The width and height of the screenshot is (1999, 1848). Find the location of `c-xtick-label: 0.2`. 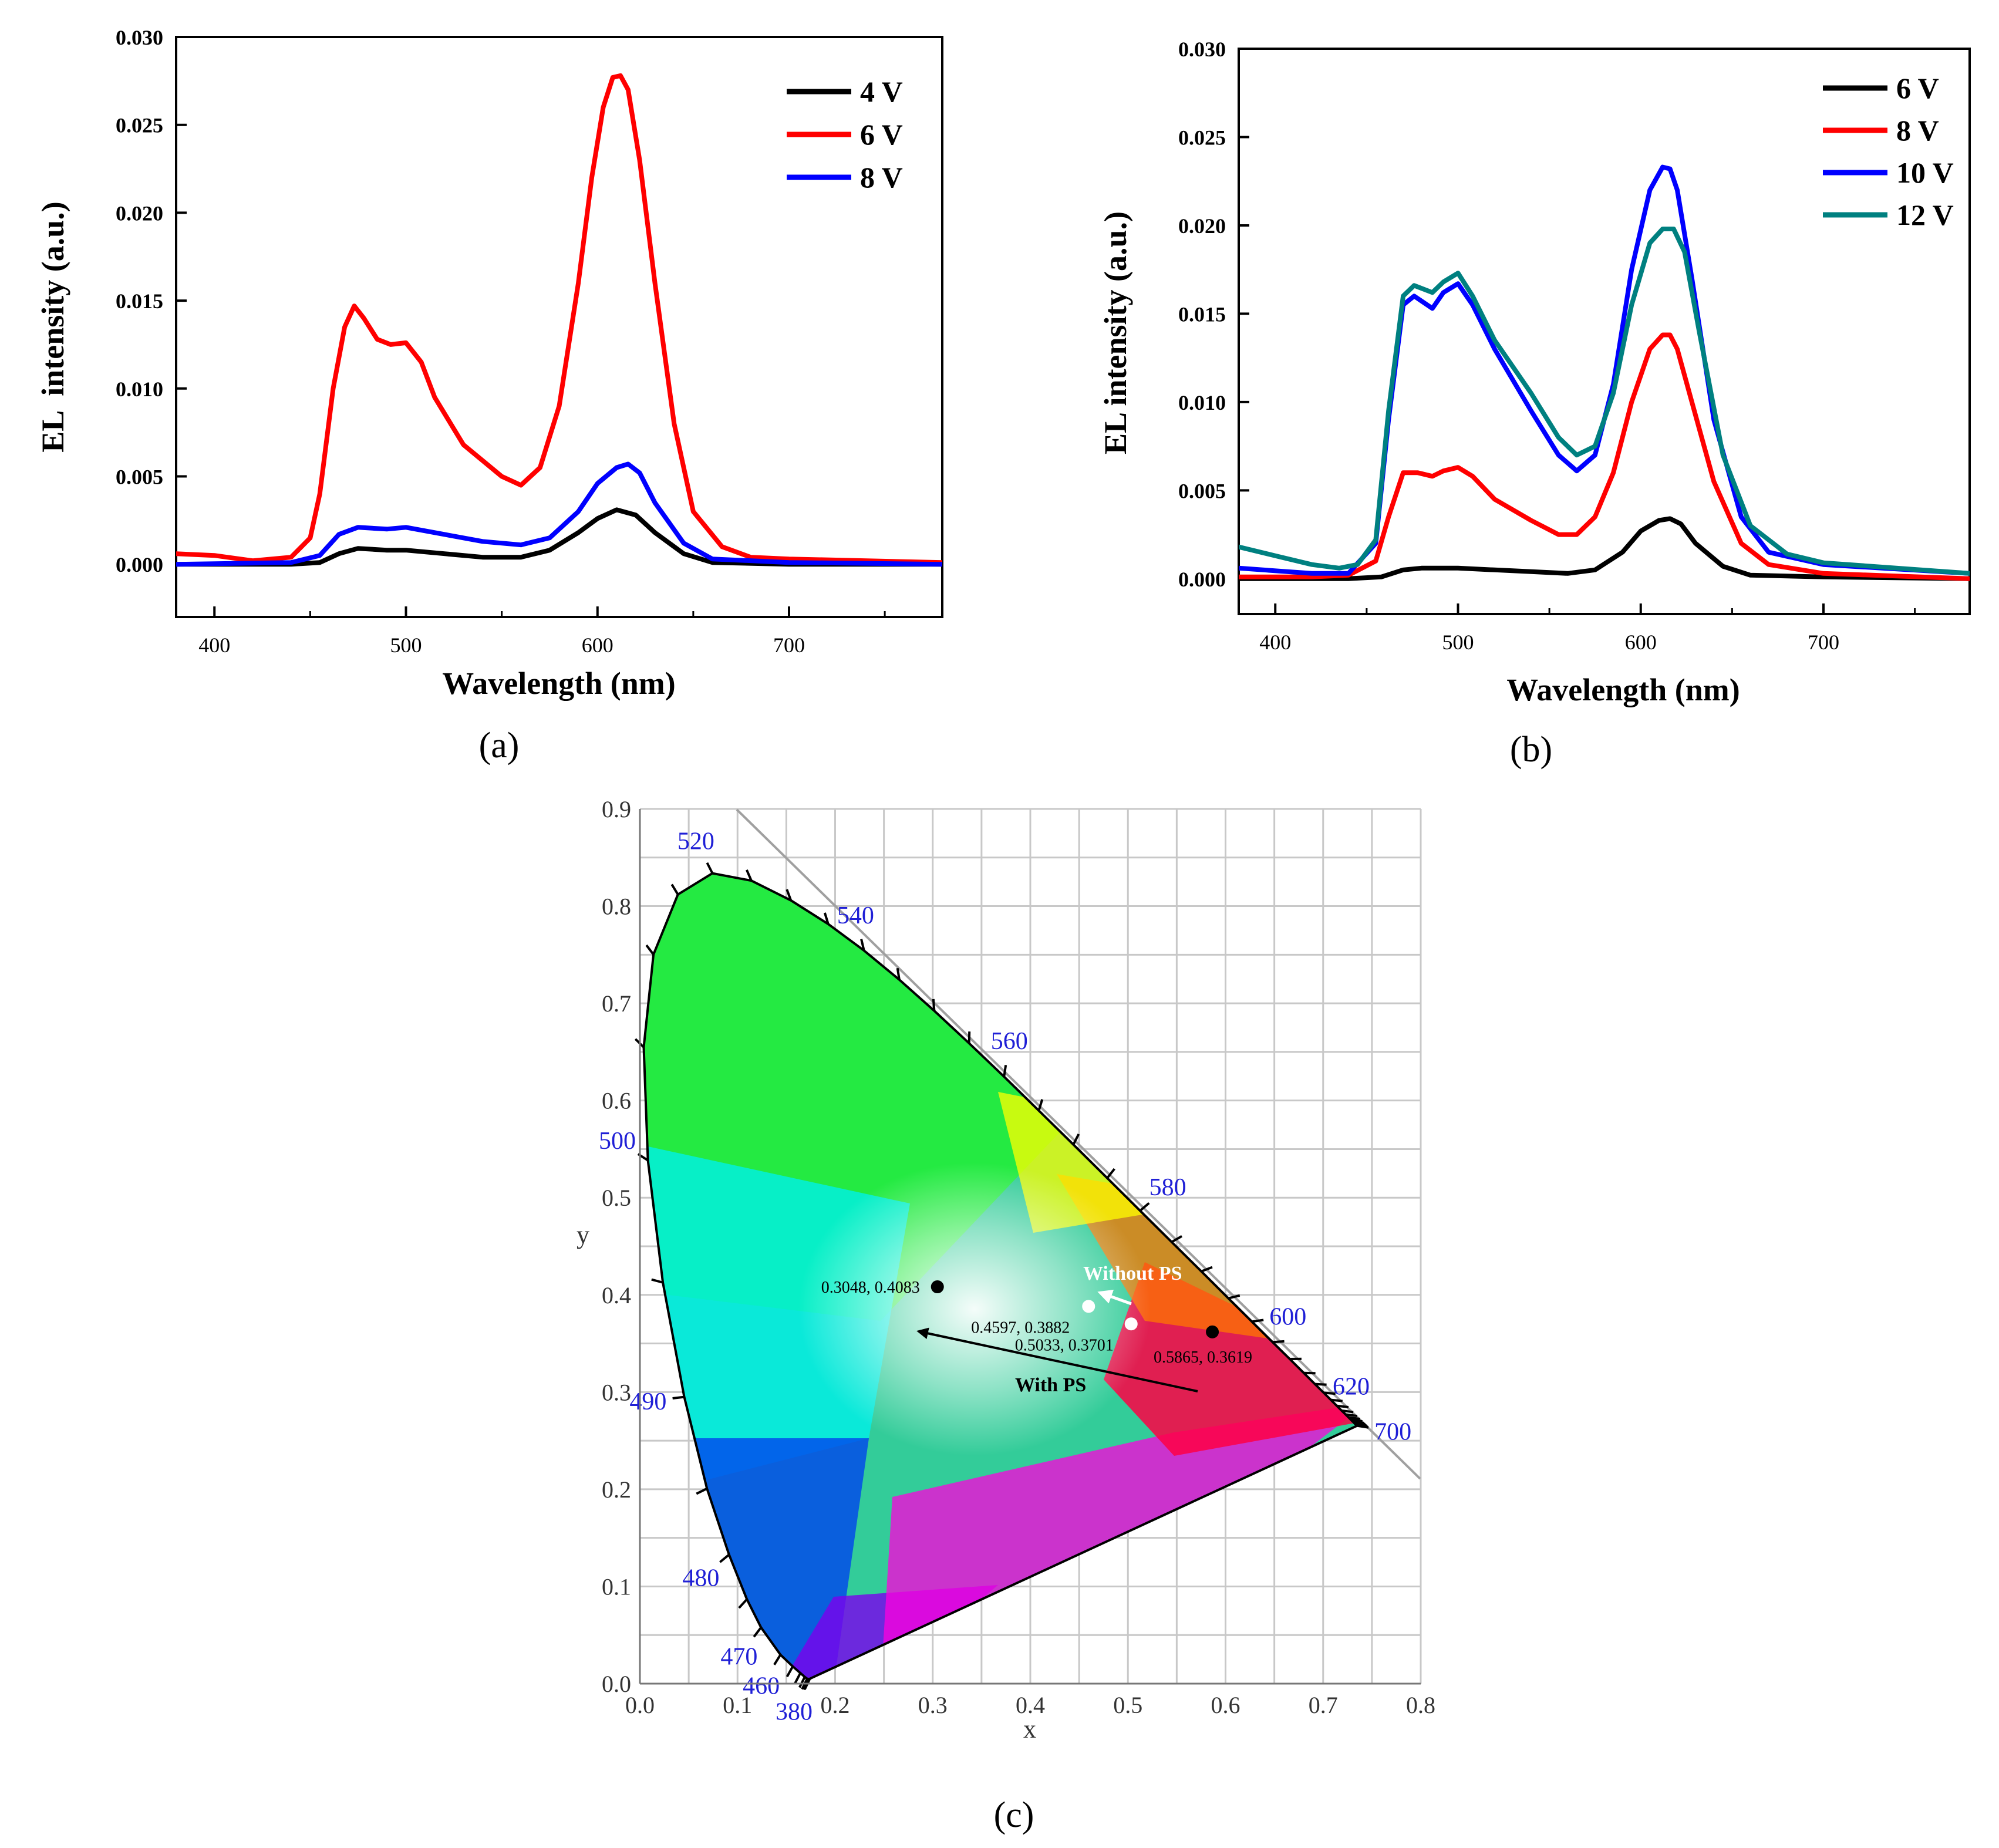

c-xtick-label: 0.2 is located at coordinates (836, 1705).